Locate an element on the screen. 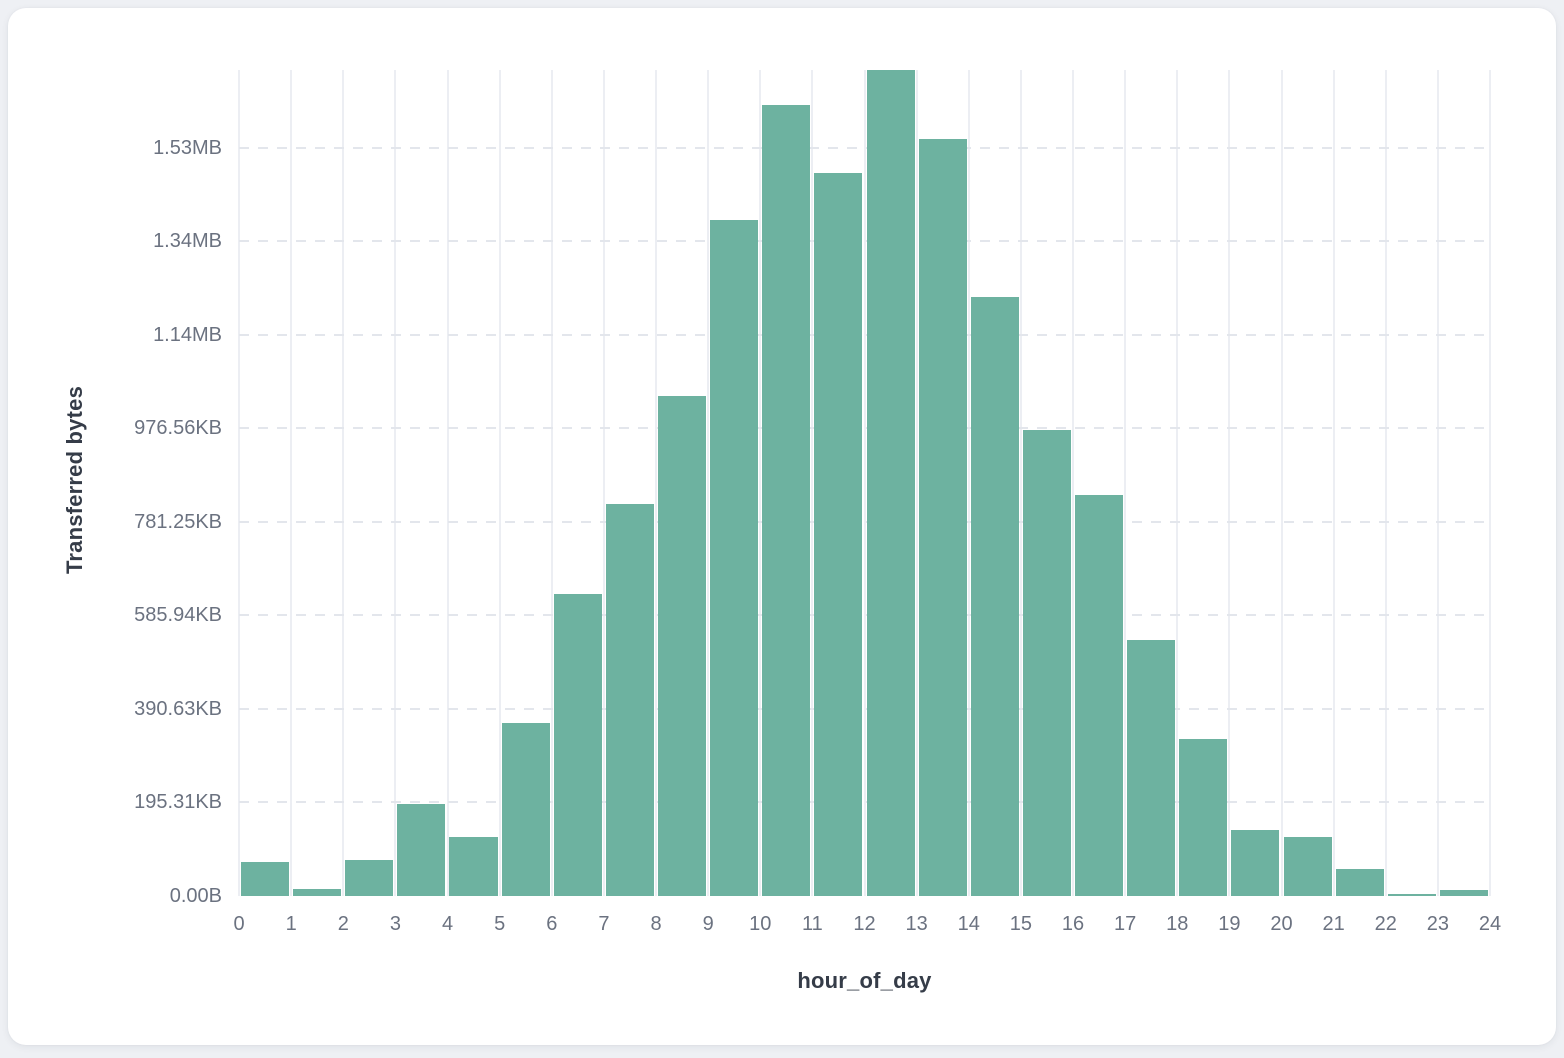 This screenshot has width=1564, height=1058. x-tick-label: 4 is located at coordinates (447, 924).